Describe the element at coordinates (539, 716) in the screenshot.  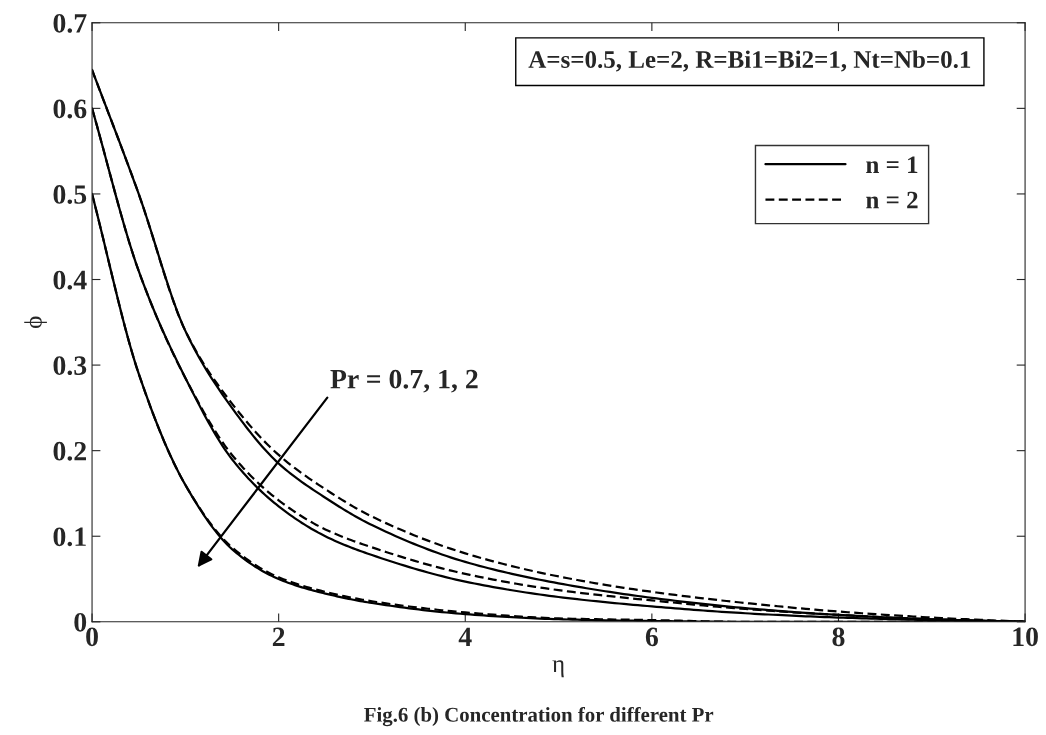
I see `caption: Fig.6 (b) Concentration for different Pr` at that location.